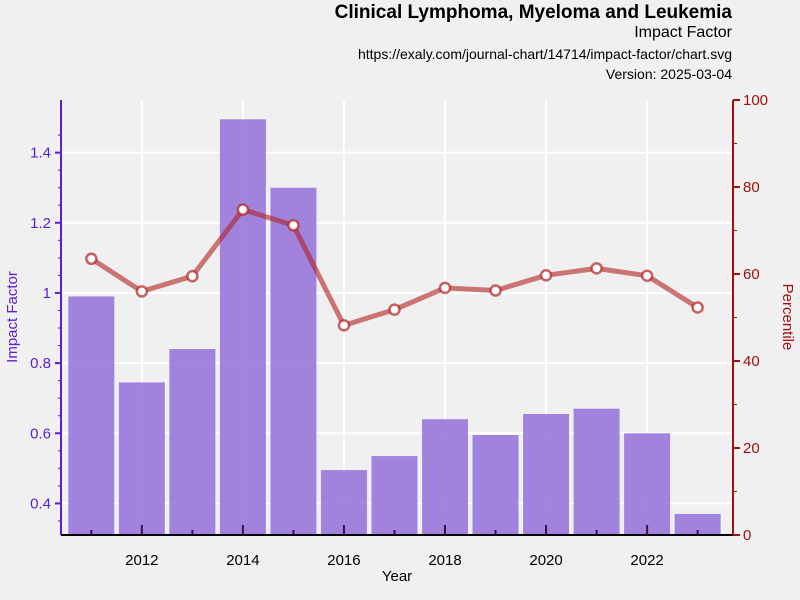 The width and height of the screenshot is (800, 600). What do you see at coordinates (445, 288) in the screenshot?
I see `percentile-point-2018` at bounding box center [445, 288].